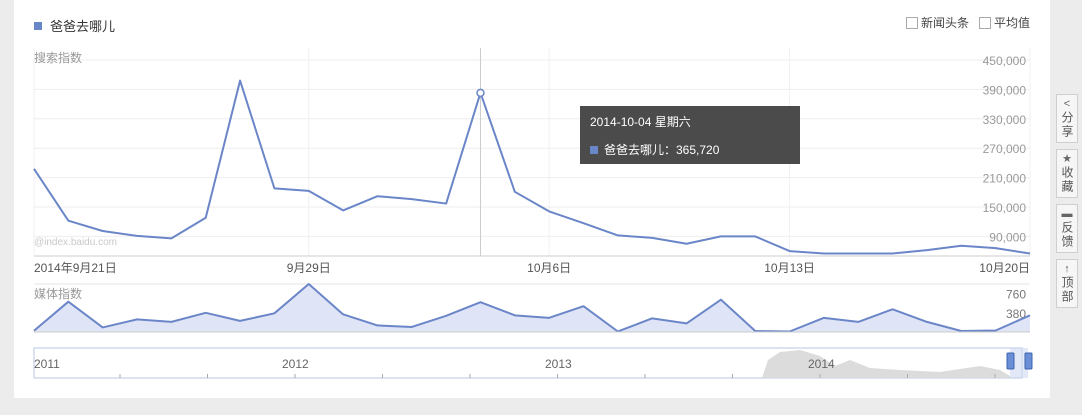 This screenshot has height=415, width=1082. Describe the element at coordinates (1067, 125) in the screenshot. I see `share-label: 分享` at that location.